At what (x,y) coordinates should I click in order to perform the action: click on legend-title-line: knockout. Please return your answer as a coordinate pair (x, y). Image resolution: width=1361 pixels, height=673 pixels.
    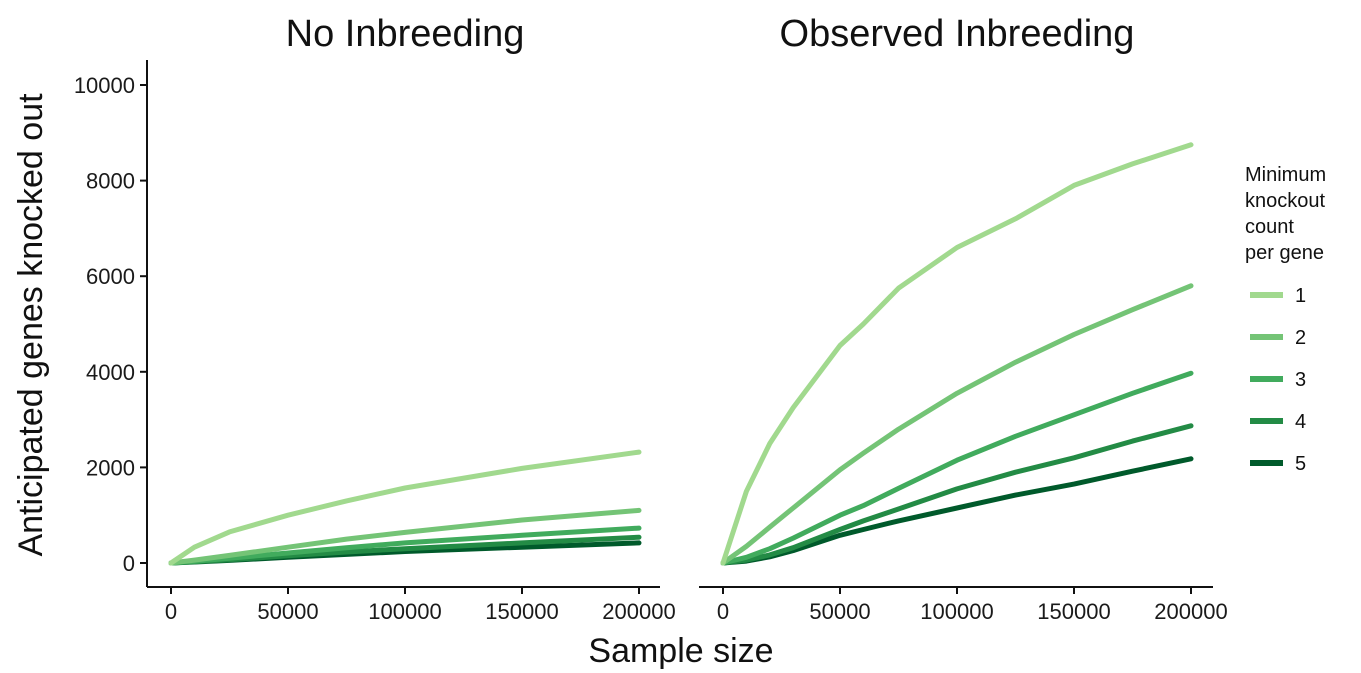
    Looking at the image, I should click on (1285, 201).